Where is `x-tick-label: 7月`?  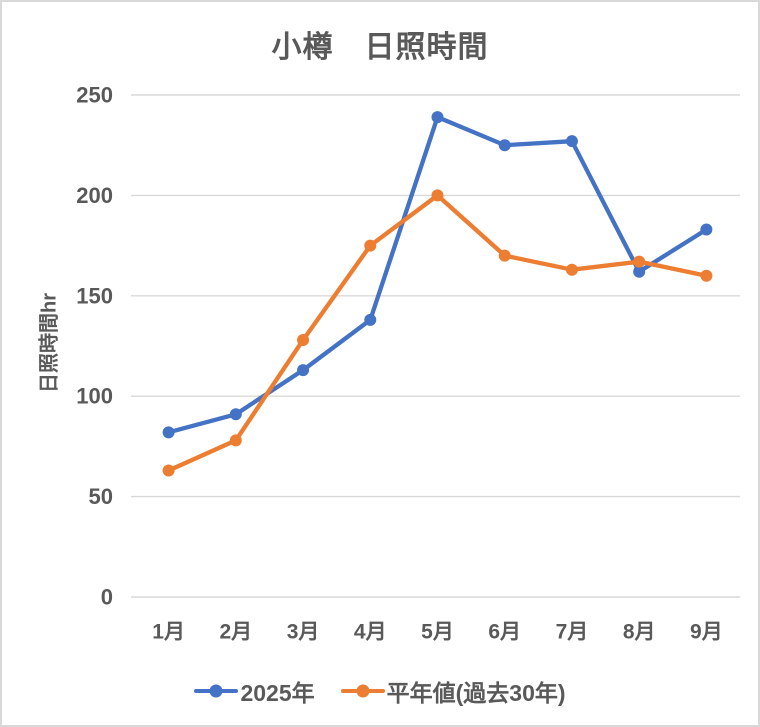 x-tick-label: 7月 is located at coordinates (572, 632).